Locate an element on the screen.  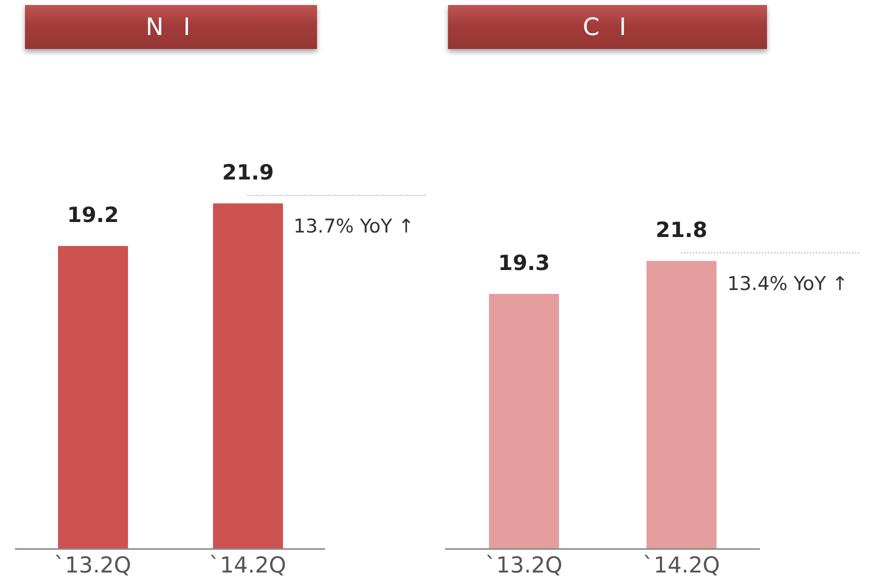
data-label: 19.2 is located at coordinates (93, 215).